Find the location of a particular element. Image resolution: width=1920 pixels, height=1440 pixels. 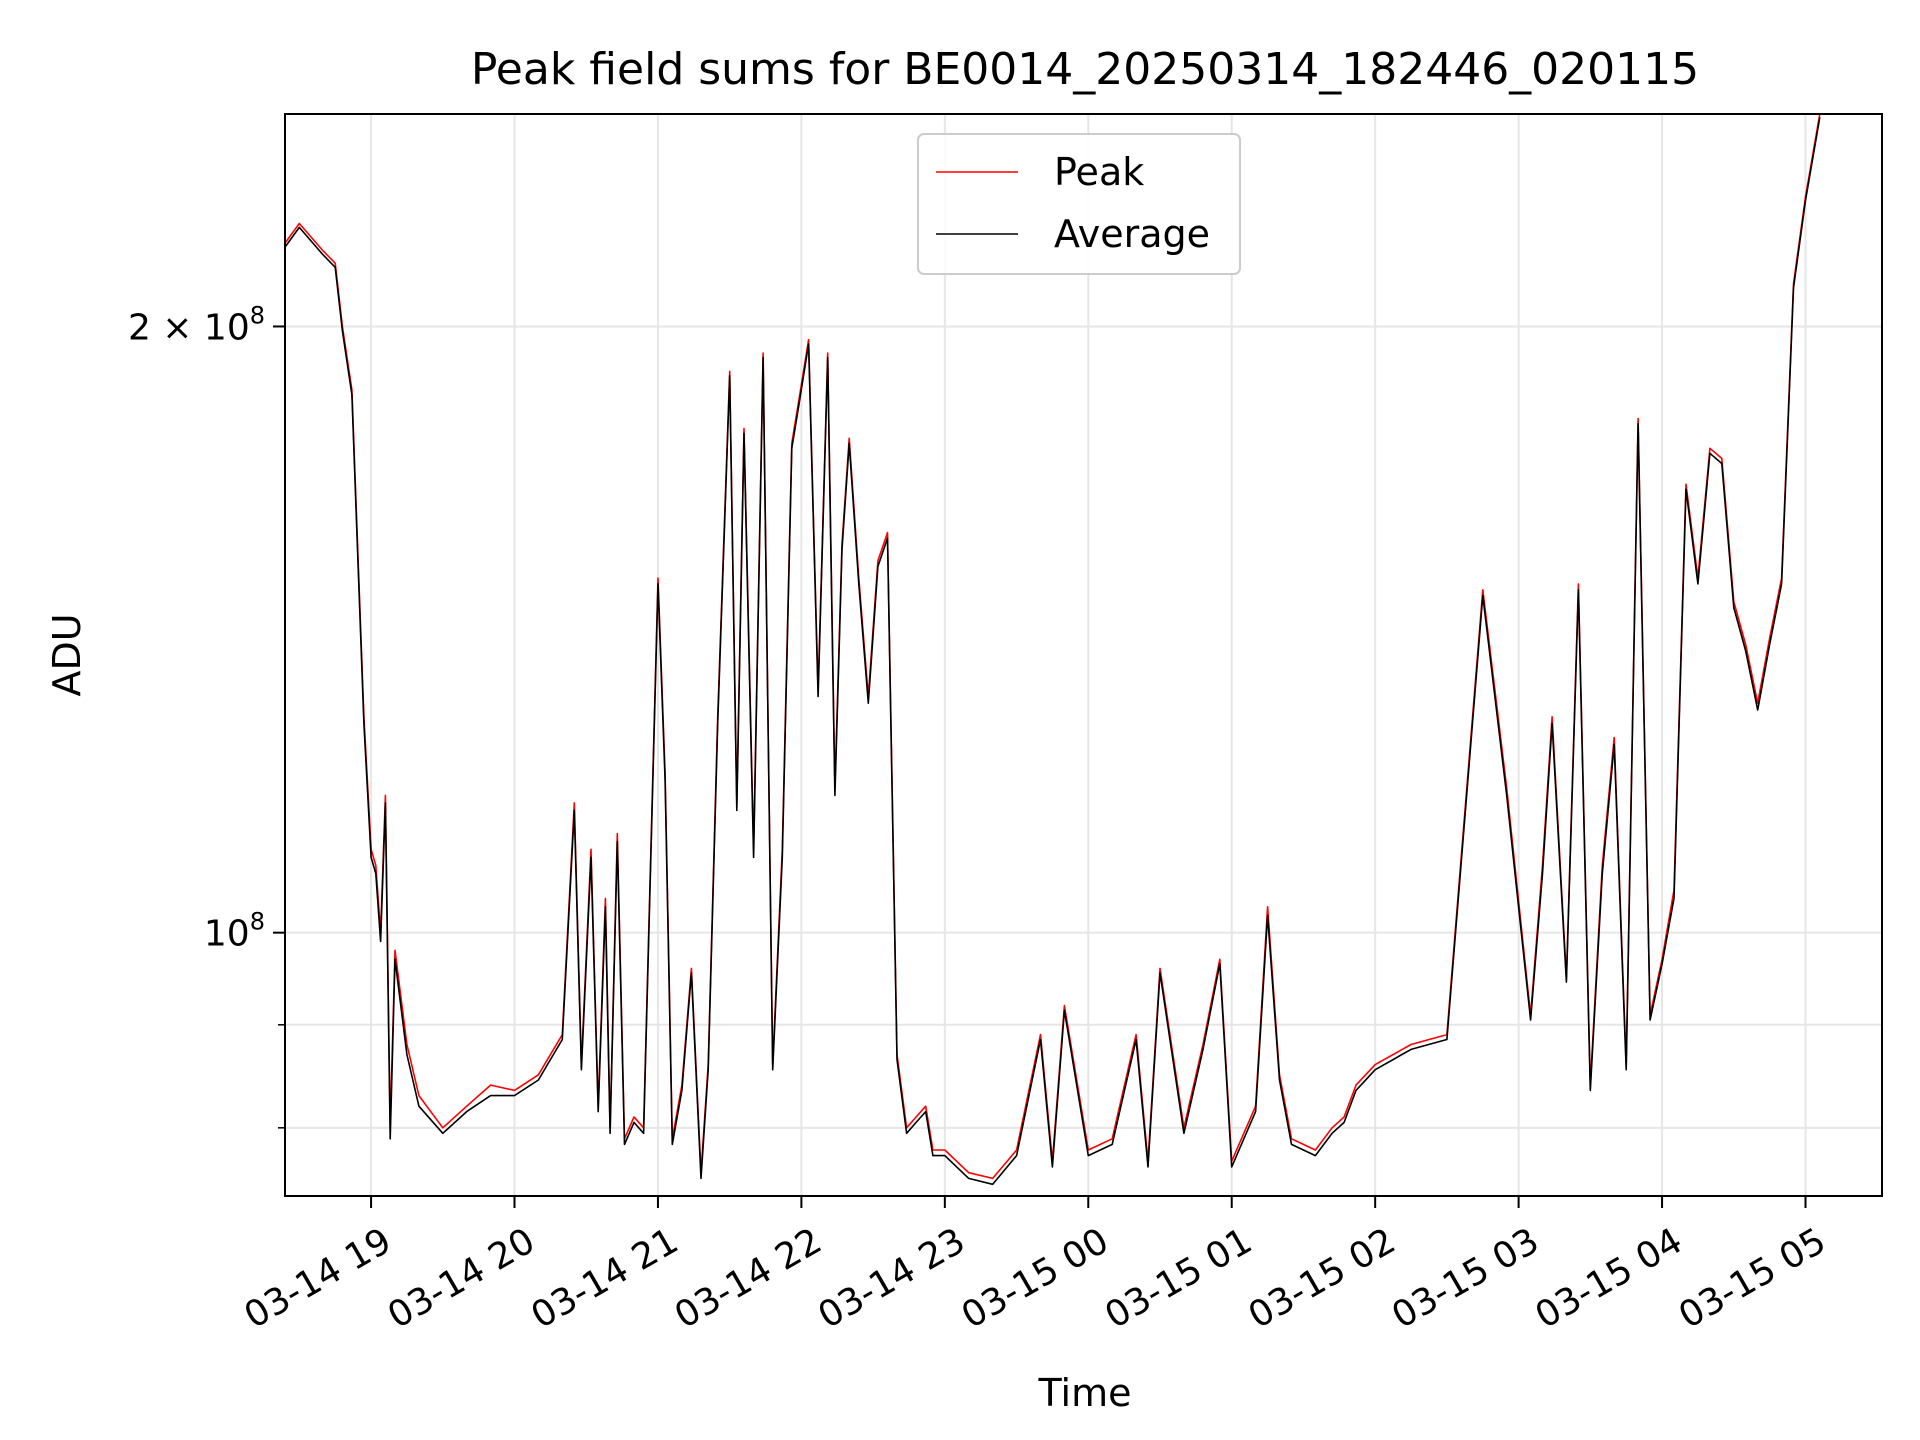

y-tick-label: 2 × 108 is located at coordinates (196, 324).